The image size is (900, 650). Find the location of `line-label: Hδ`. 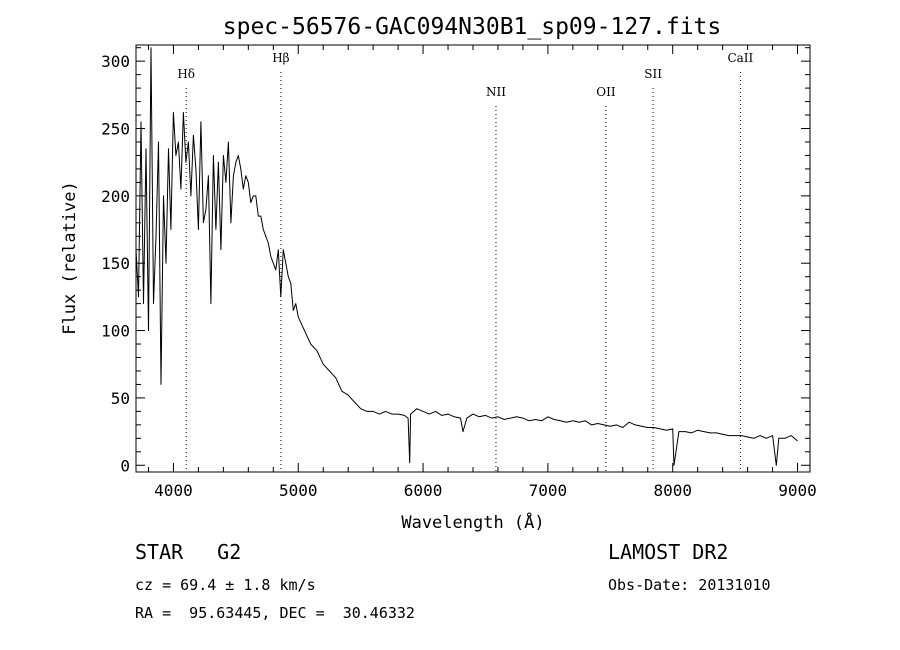

line-label: Hδ is located at coordinates (186, 74).